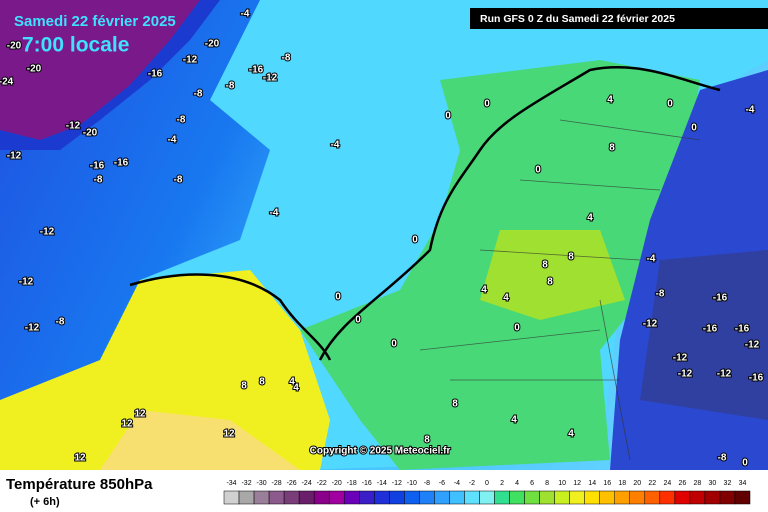 Image resolution: width=768 pixels, height=512 pixels. Describe the element at coordinates (412, 483) in the screenshot. I see `legend-label: -10` at that location.